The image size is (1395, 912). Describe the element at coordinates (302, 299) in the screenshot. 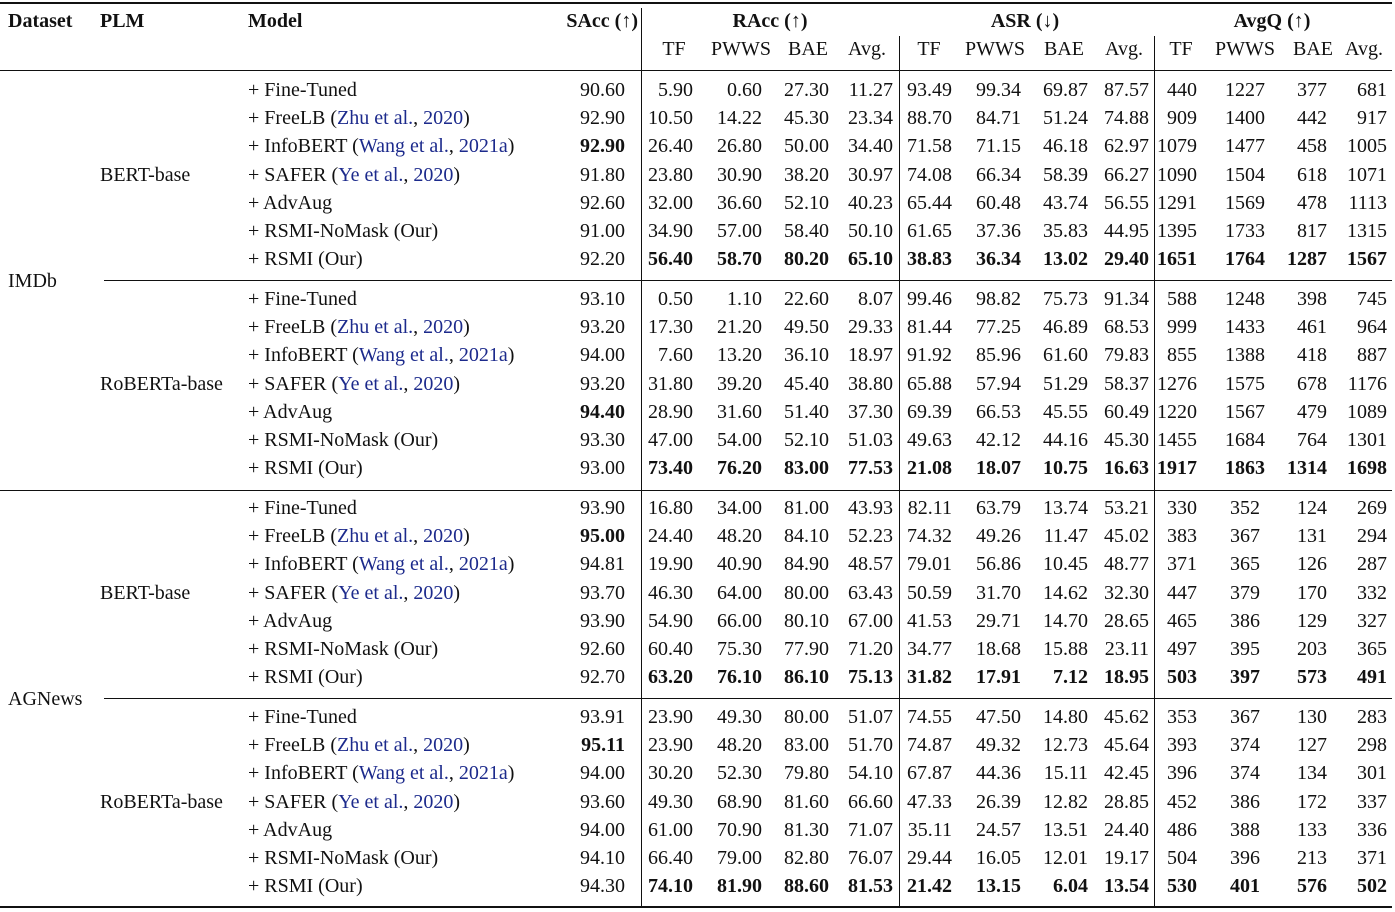

I see `model-name: + Fine-Tuned` at that location.